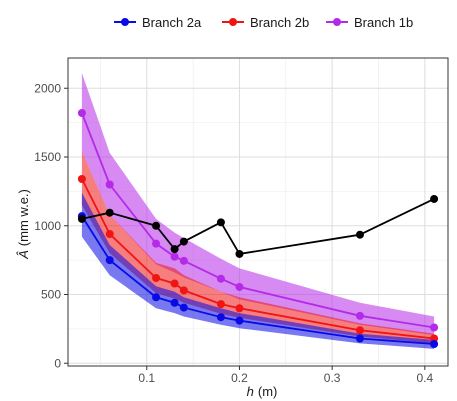  I want to click on y-axis-unit: (mm w.e.), so click(23, 217).